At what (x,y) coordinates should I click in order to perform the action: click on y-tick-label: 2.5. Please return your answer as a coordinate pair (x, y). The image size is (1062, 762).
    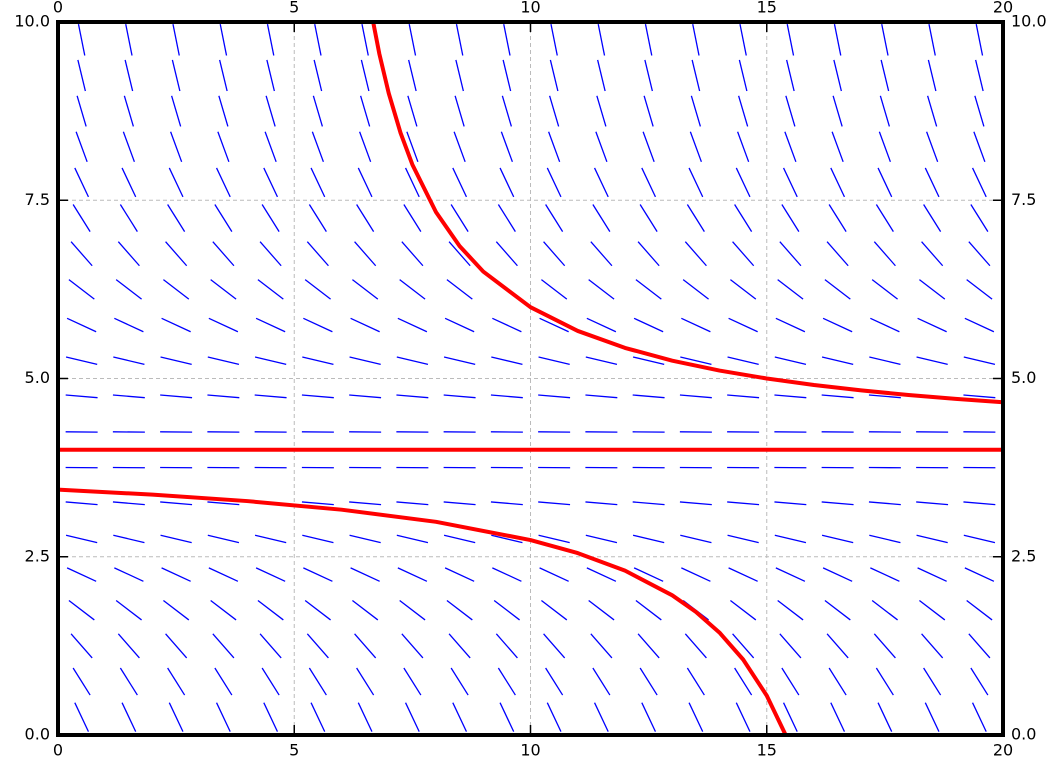
    Looking at the image, I should click on (37, 555).